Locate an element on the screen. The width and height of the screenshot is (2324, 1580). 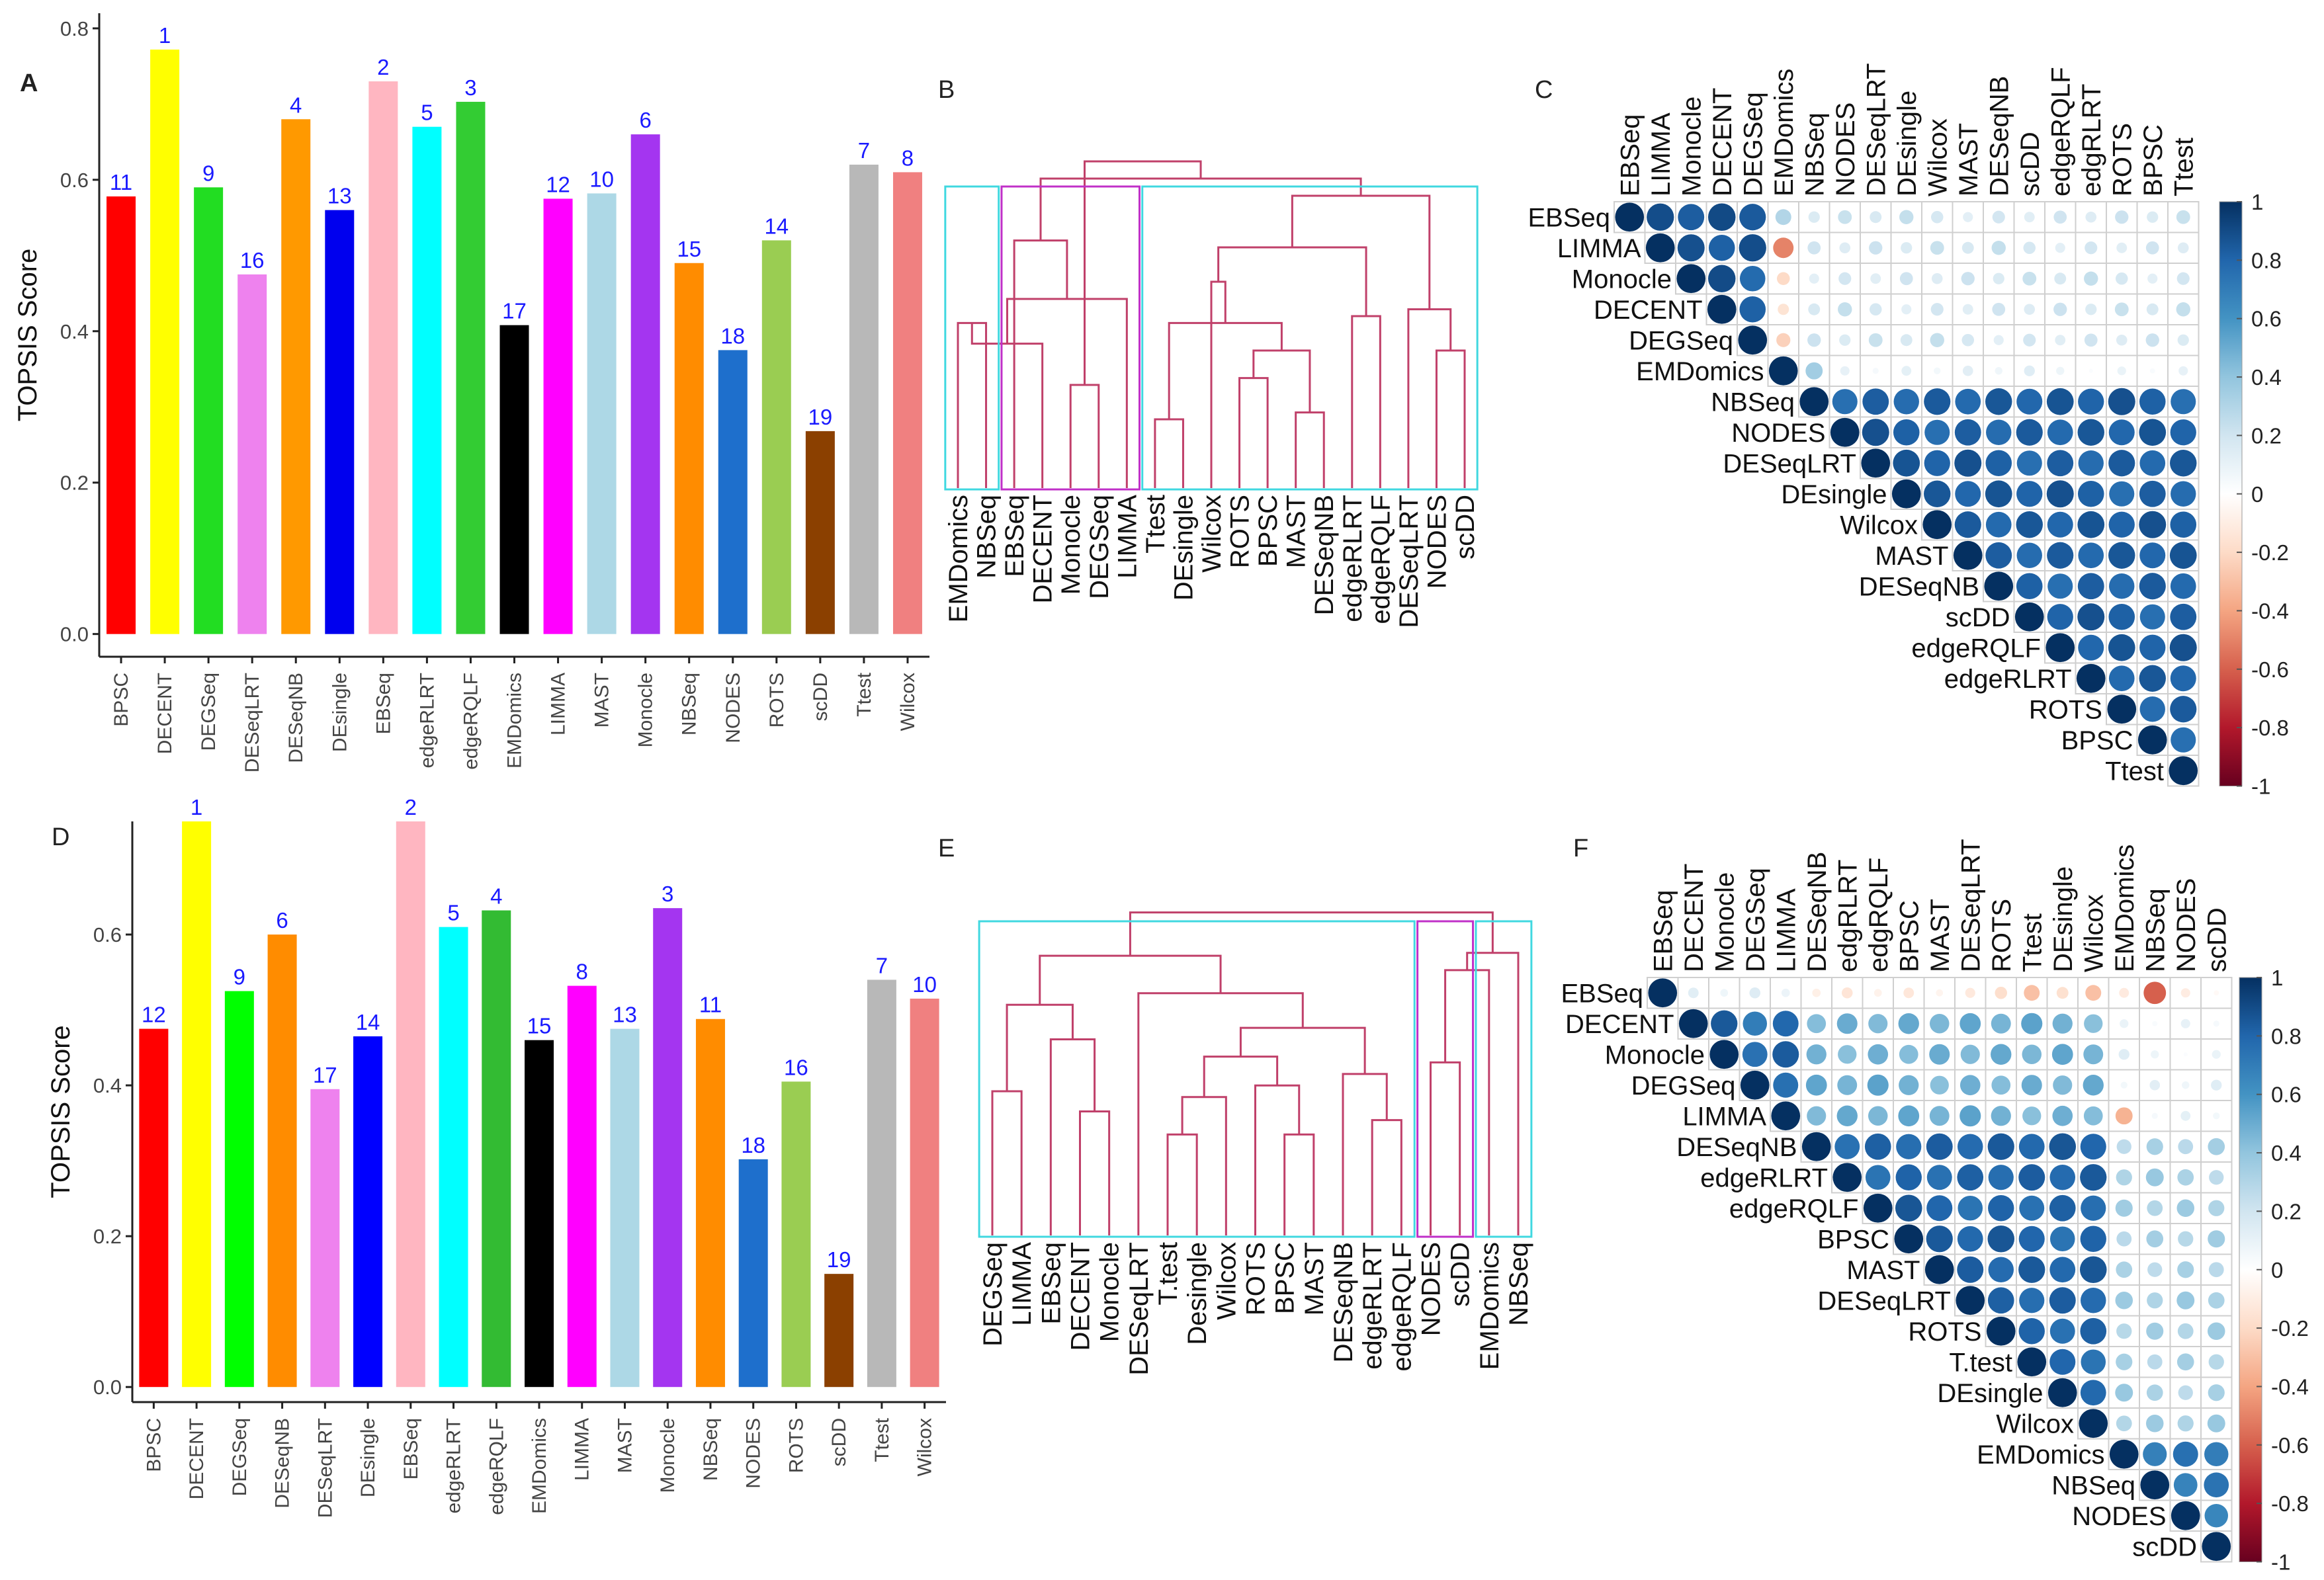
row-label: Ttest is located at coordinates (2134, 772).